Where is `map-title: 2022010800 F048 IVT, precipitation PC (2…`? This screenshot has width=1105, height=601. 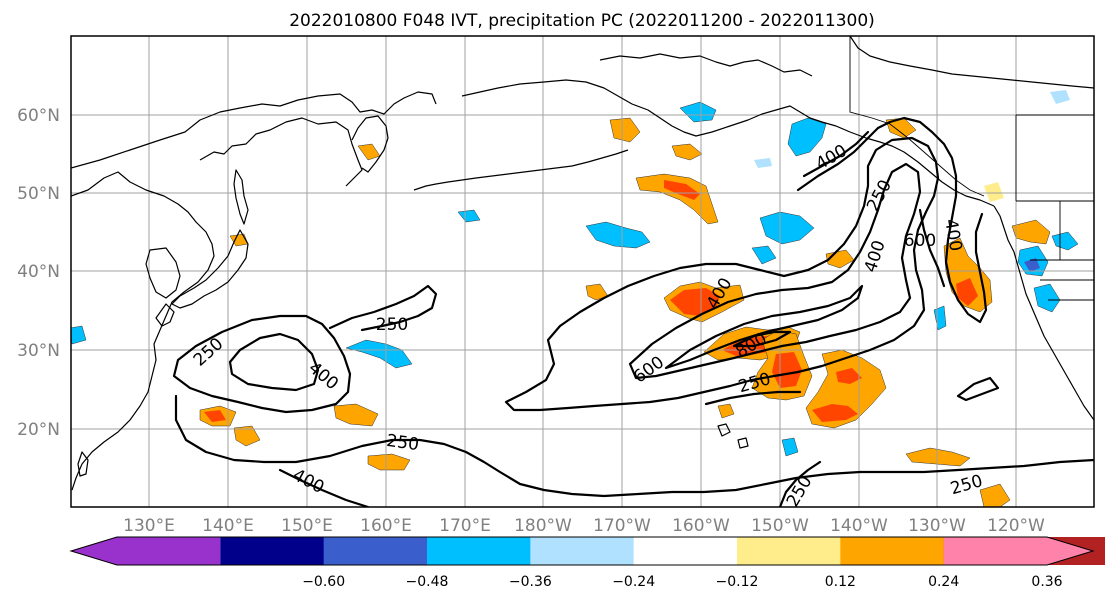
map-title: 2022010800 F048 IVT, precipitation PC (2… is located at coordinates (582, 21).